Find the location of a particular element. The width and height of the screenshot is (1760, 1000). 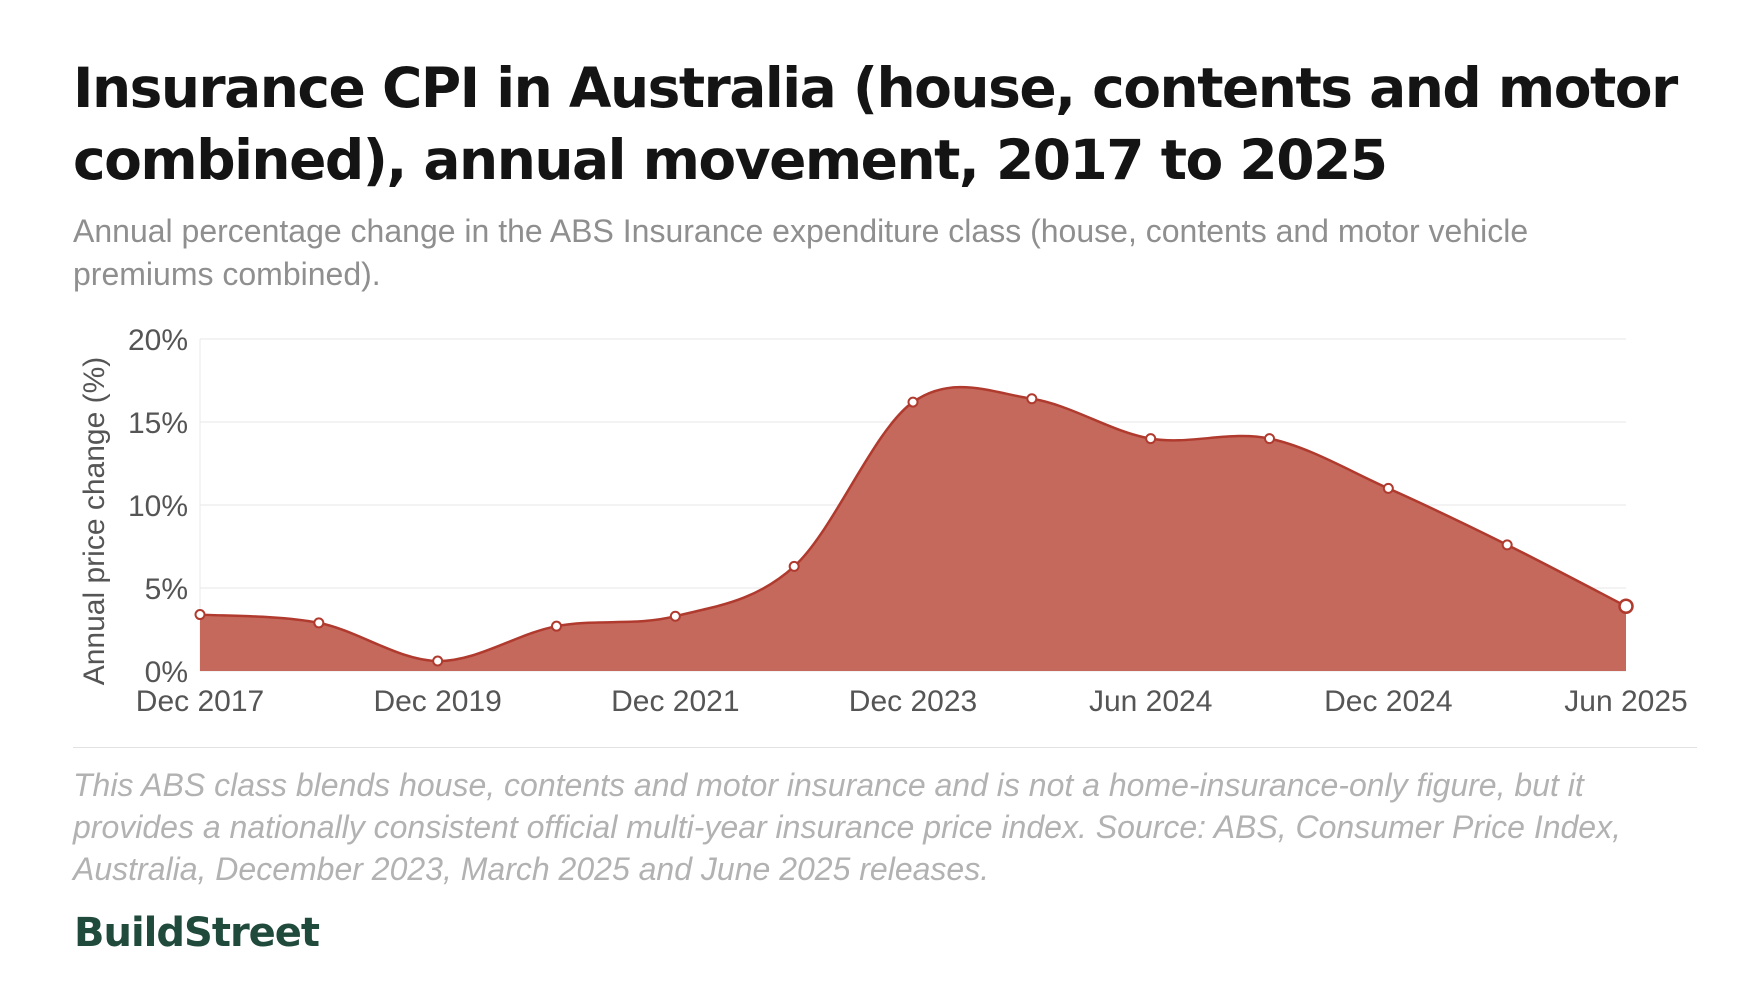

x-tick-label: Dec 2023 is located at coordinates (913, 701).